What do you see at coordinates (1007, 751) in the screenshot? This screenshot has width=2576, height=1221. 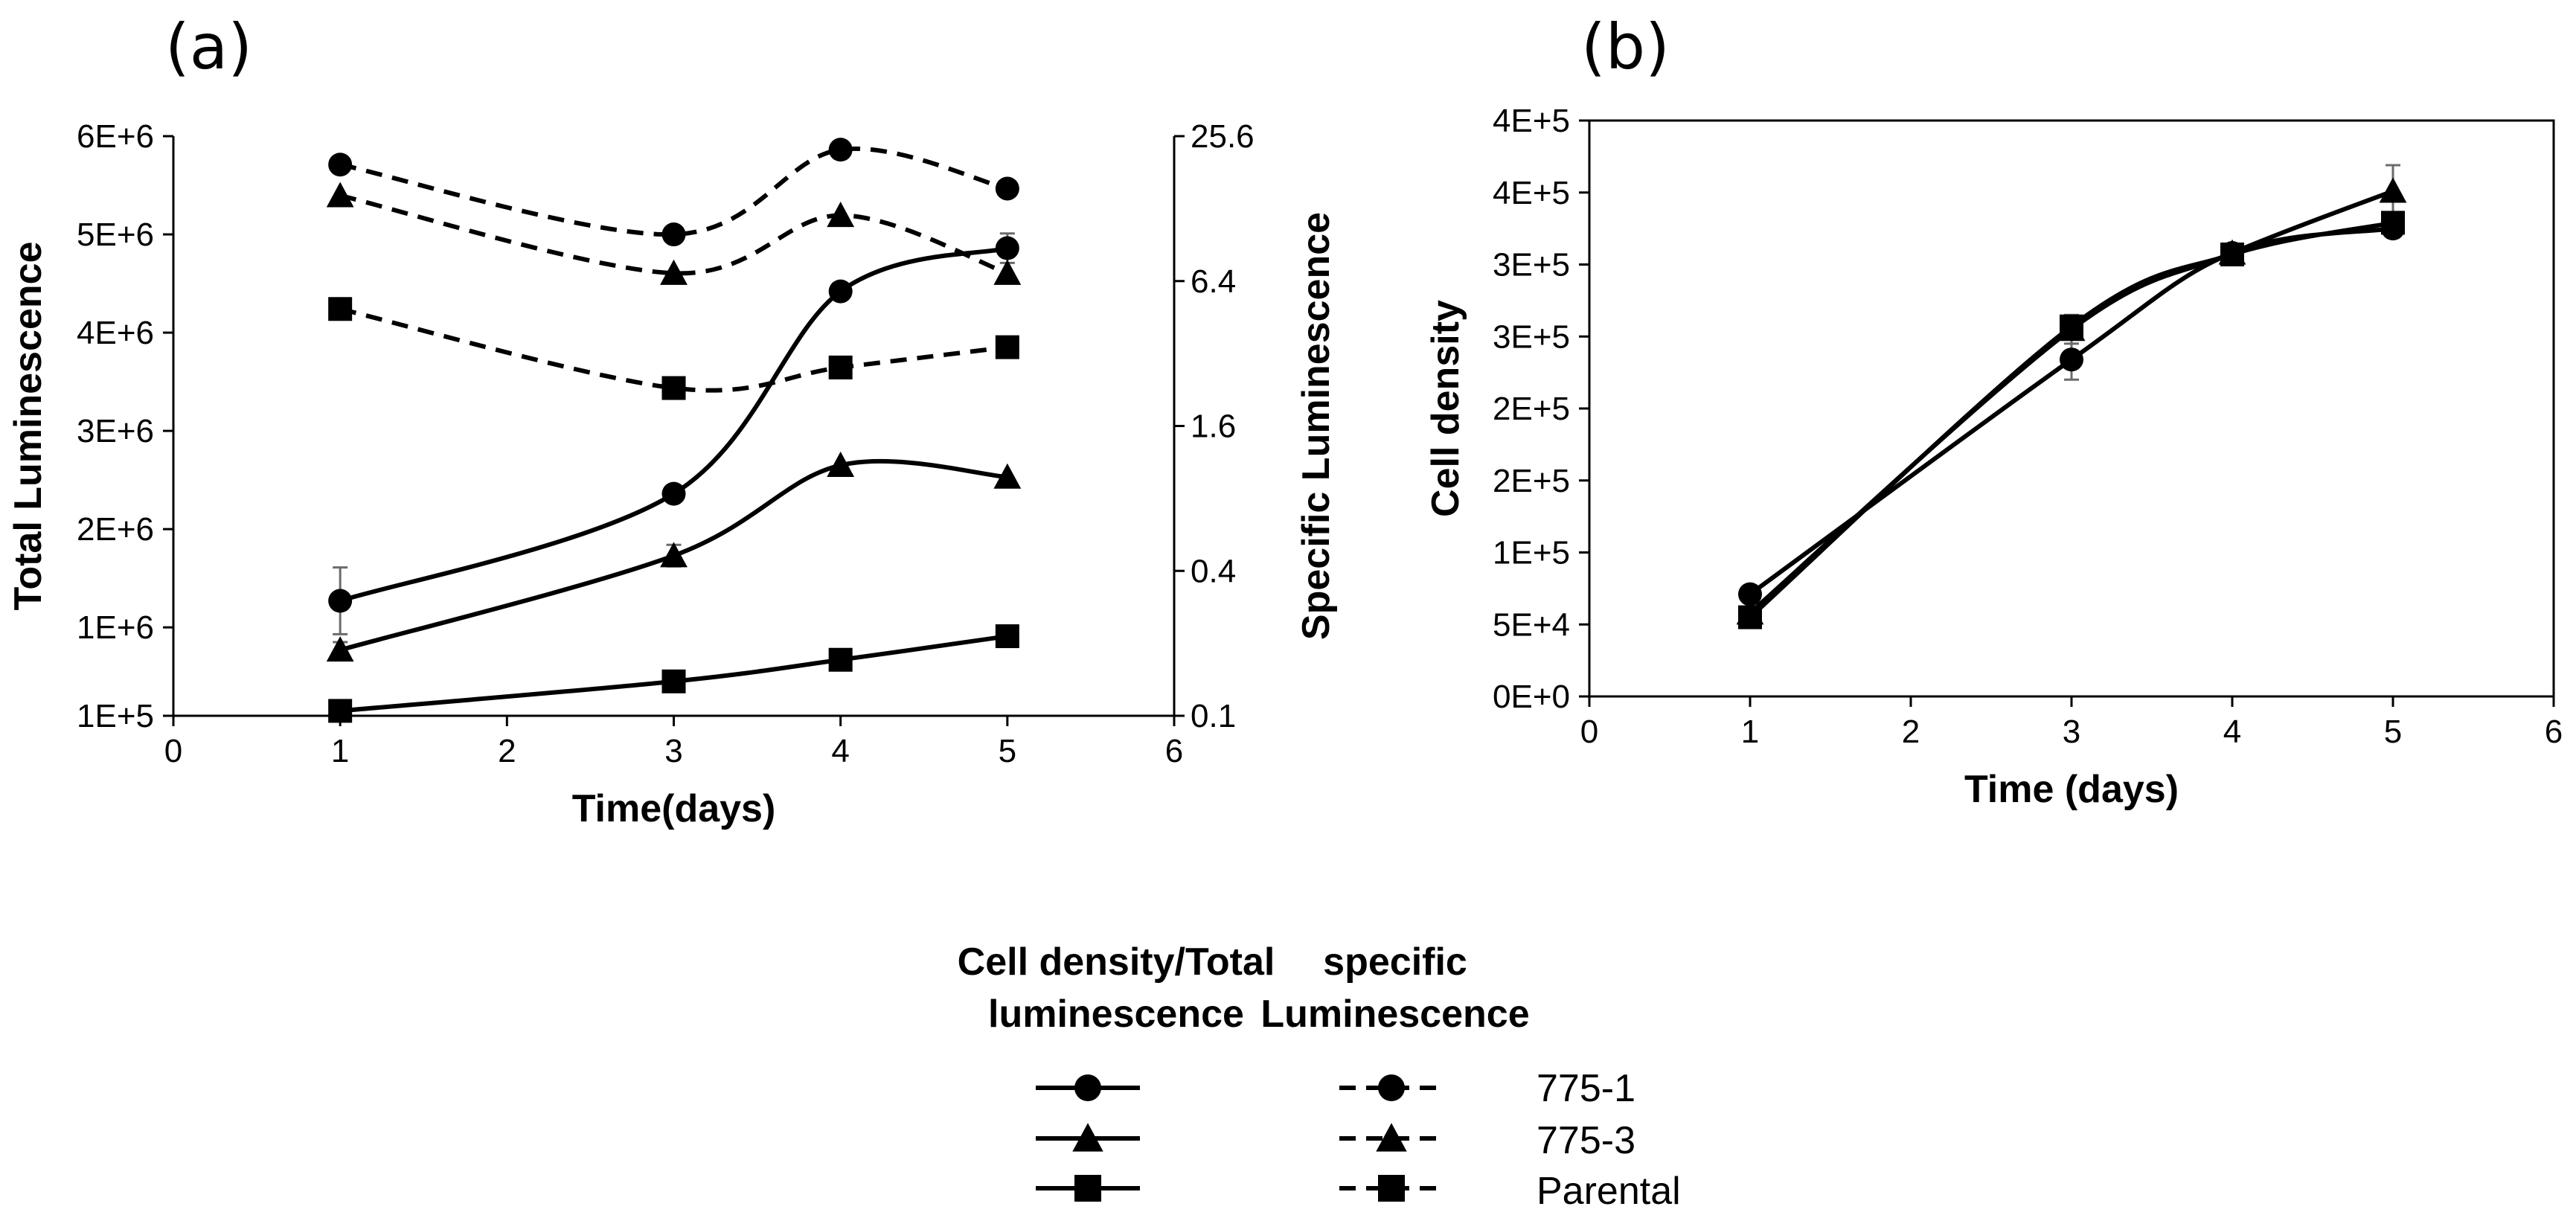 I see `x-tick-label-a-5: 5` at bounding box center [1007, 751].